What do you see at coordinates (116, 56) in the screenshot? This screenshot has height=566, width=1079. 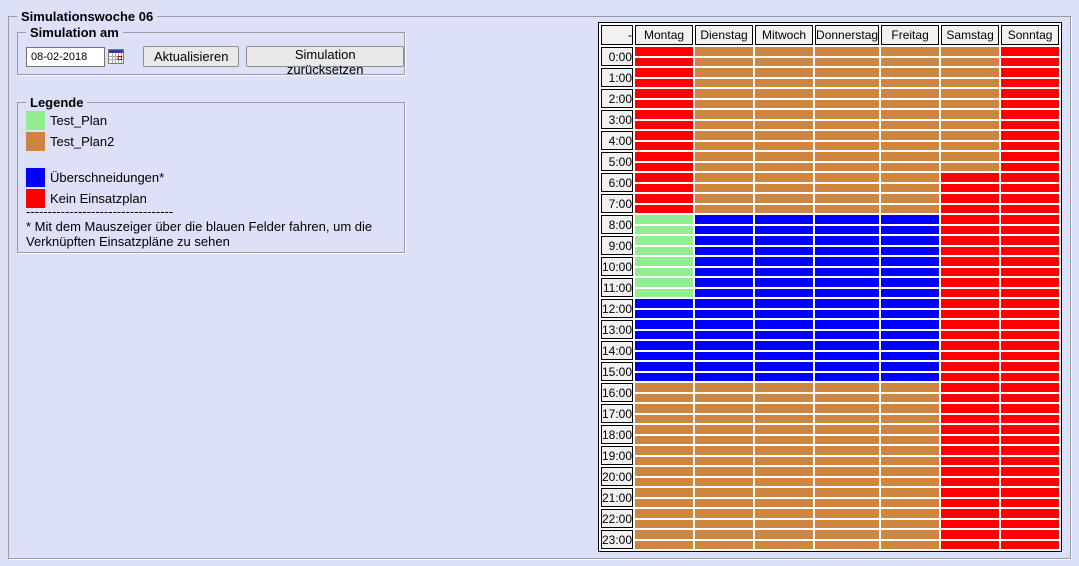 I see `calendar-icon` at bounding box center [116, 56].